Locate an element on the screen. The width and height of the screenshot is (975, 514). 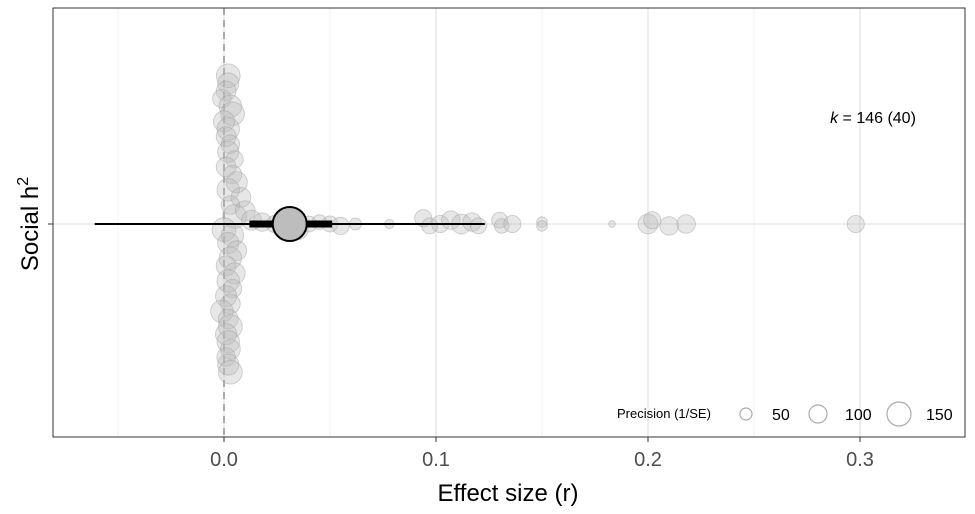
y-axis-title-superscript: 2 is located at coordinates (23, 181).